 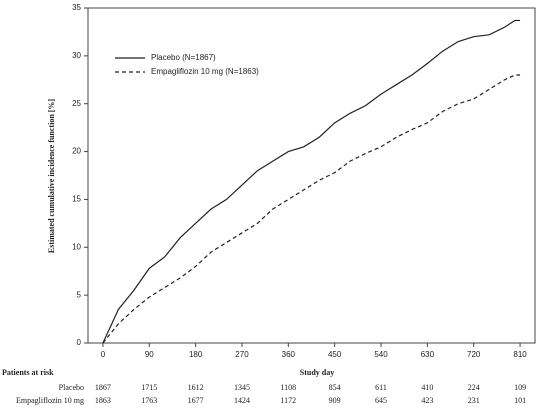 I want to click on y-tick-label: 30, so click(x=76, y=55).